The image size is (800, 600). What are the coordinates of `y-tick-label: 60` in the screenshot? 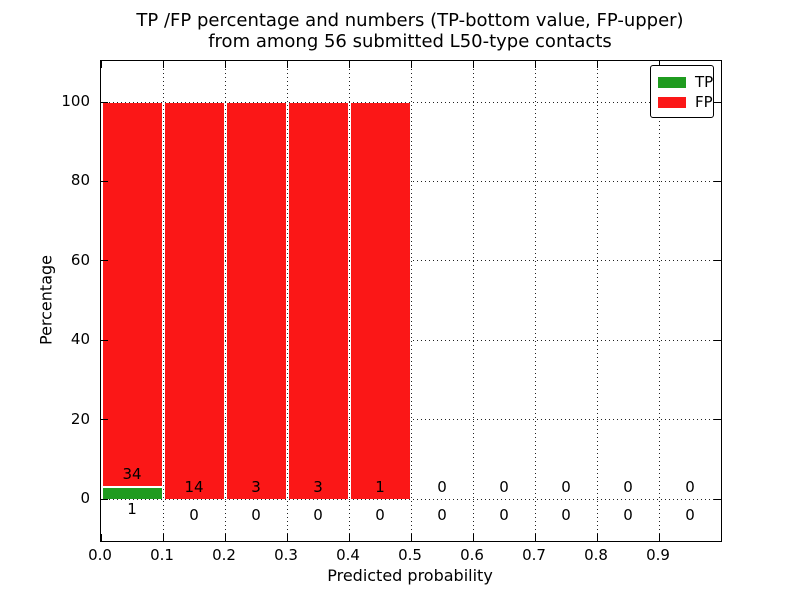 It's located at (80, 259).